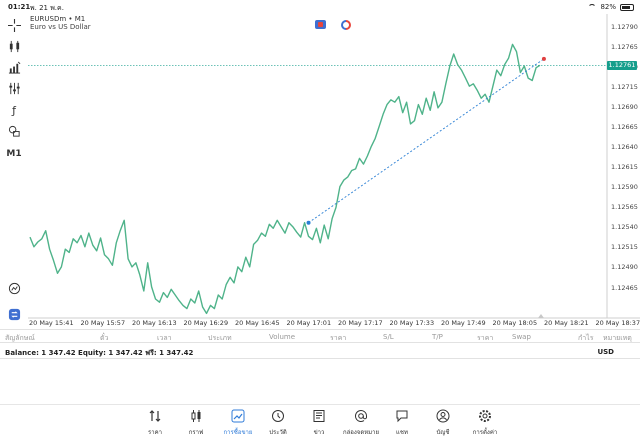 The width and height of the screenshot is (640, 447). Describe the element at coordinates (164, 338) in the screenshot. I see `col-time: เวลา` at that location.